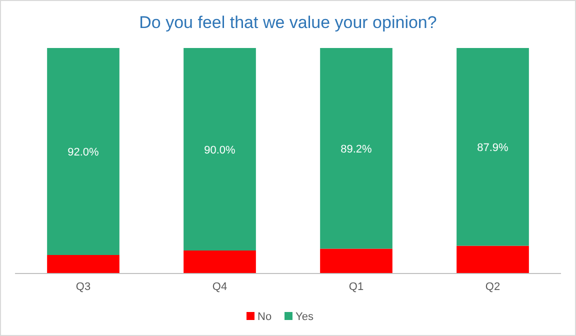 Image resolution: width=576 pixels, height=336 pixels. I want to click on x-tick-label: Q2, so click(492, 287).